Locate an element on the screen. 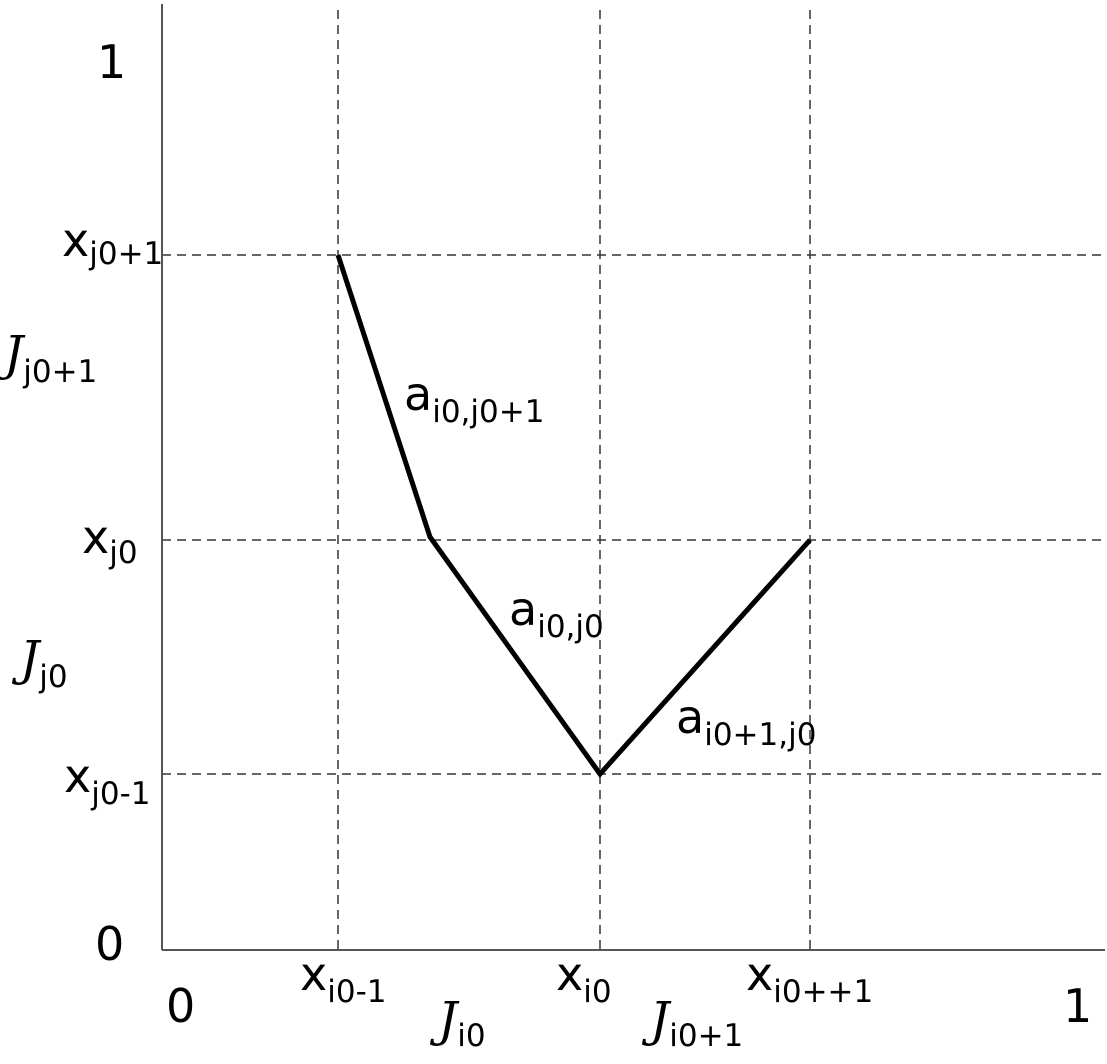 This screenshot has height=1064, width=1107. segment-label: ai0+1,j0 is located at coordinates (746, 721).